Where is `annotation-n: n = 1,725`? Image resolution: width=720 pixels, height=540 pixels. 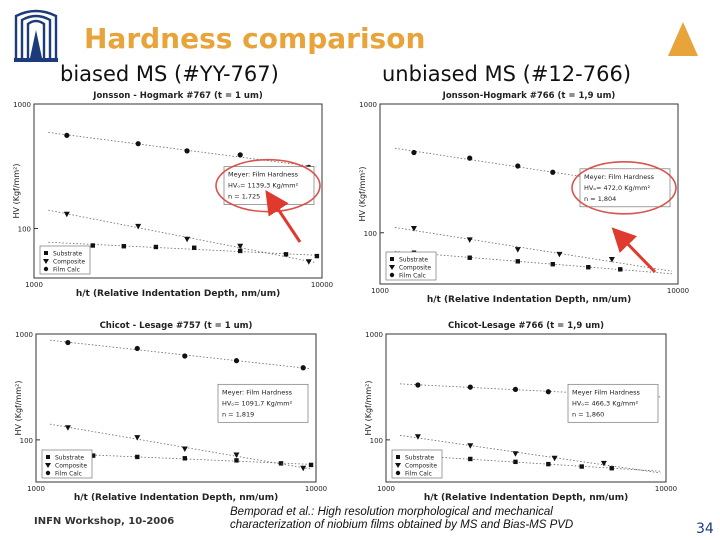 annotation-n: n = 1,725 is located at coordinates (244, 197).